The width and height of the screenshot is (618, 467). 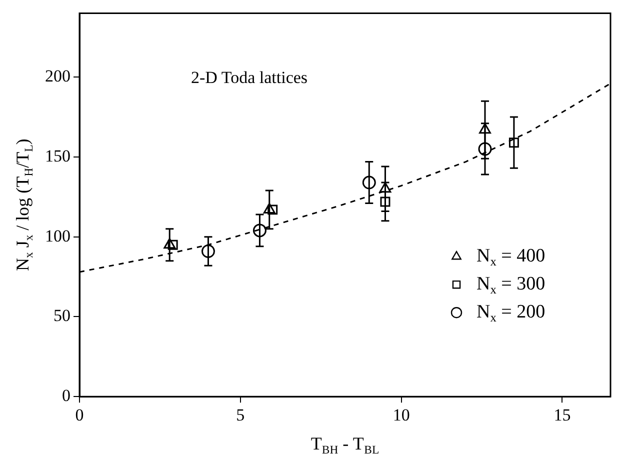 What do you see at coordinates (62, 316) in the screenshot?
I see `y-tick-label: 50` at bounding box center [62, 316].